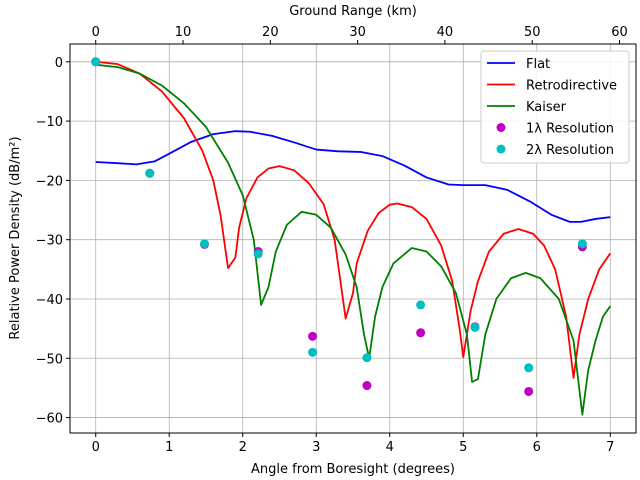 This screenshot has width=640, height=480. I want to click on x-axis-label: Angle from Boresight (degrees), so click(353, 469).